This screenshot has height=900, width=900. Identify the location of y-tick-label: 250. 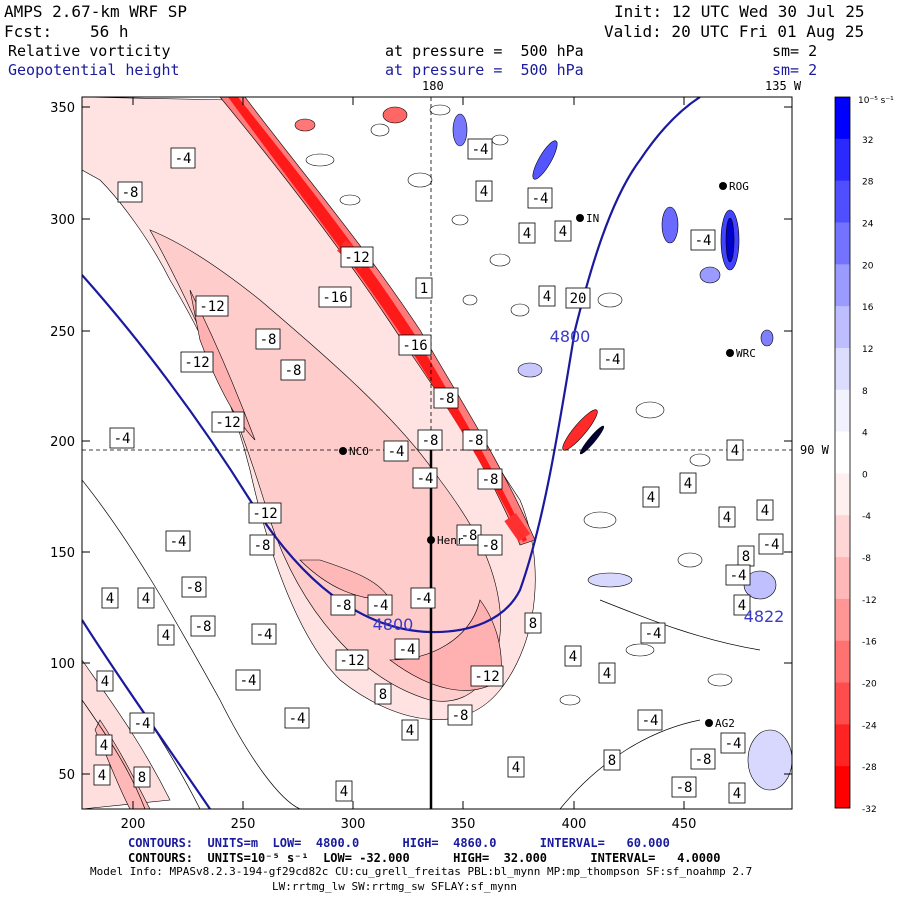
(62, 332).